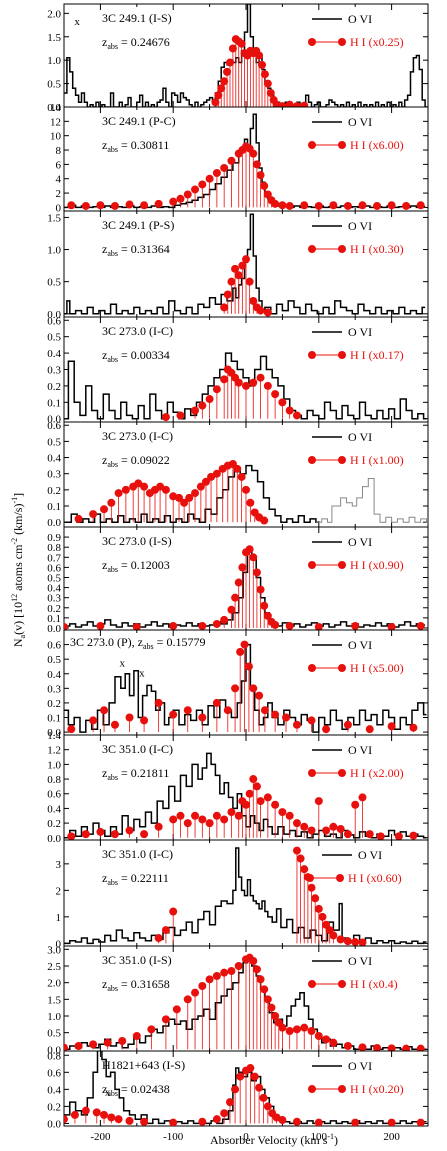 This screenshot has height=1151, width=447. I want to click on y-tick-label: 0.0, so click(54, 733).